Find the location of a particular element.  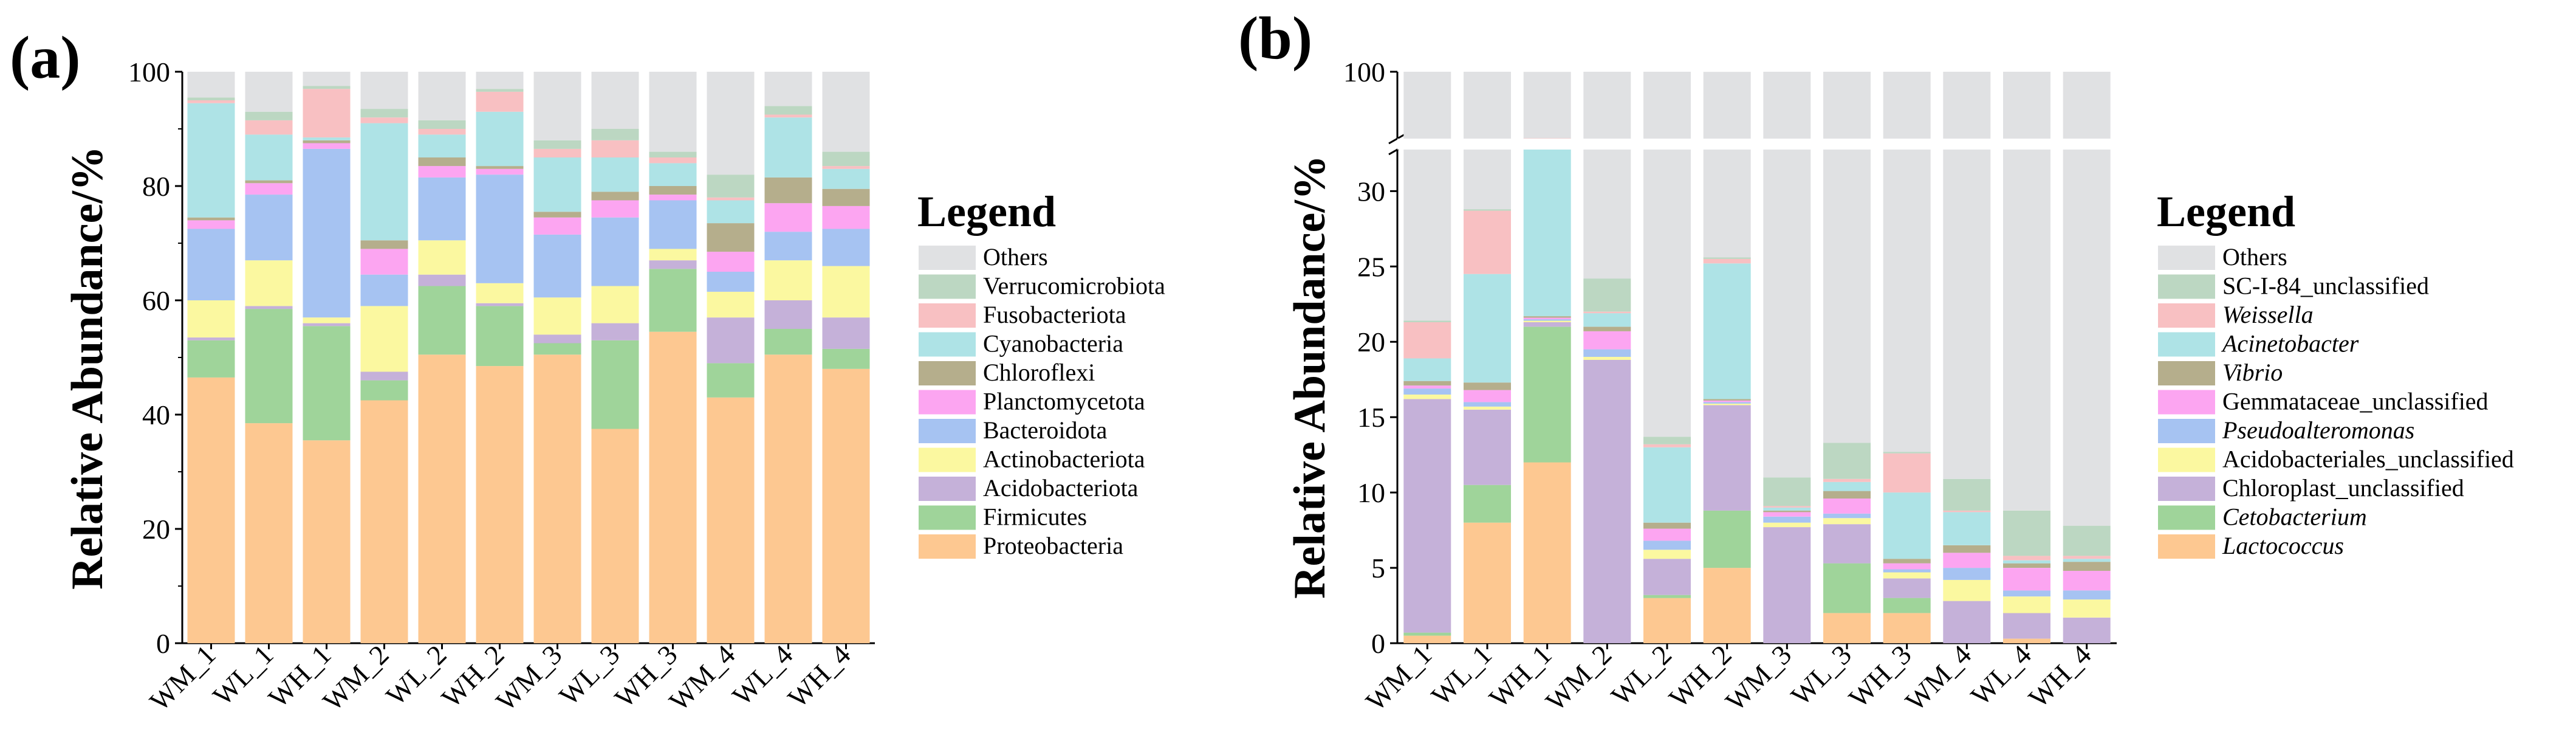

bar-segment-WL_4-chloroplast-unclassified is located at coordinates (2027, 626).